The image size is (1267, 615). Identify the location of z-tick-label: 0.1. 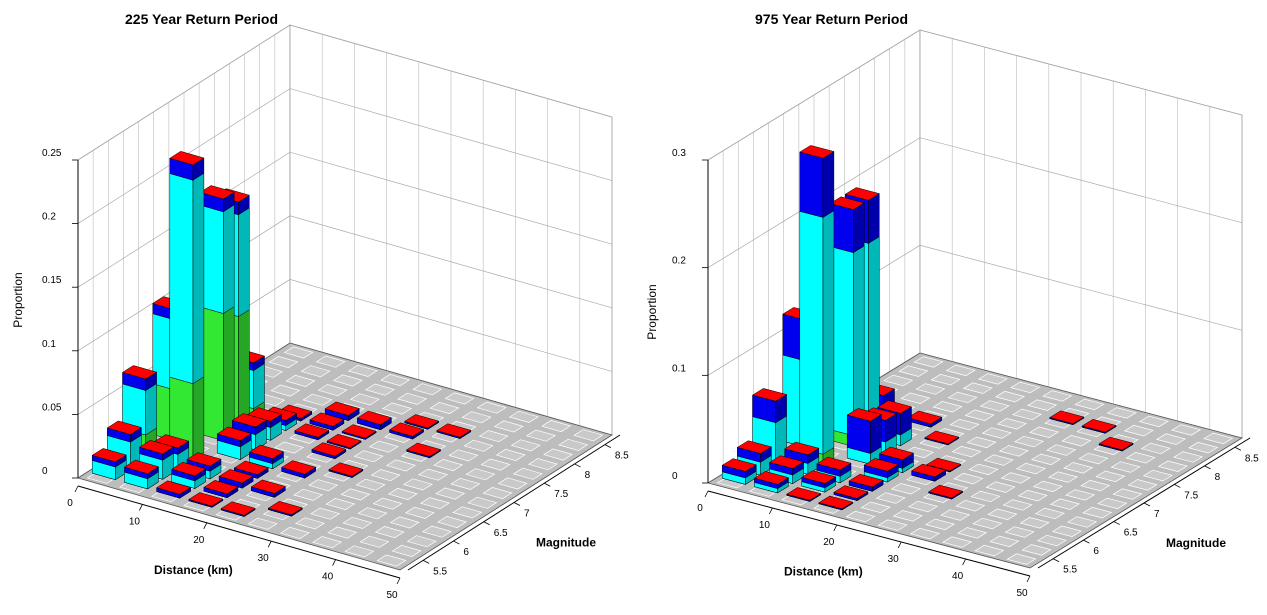
(49, 344).